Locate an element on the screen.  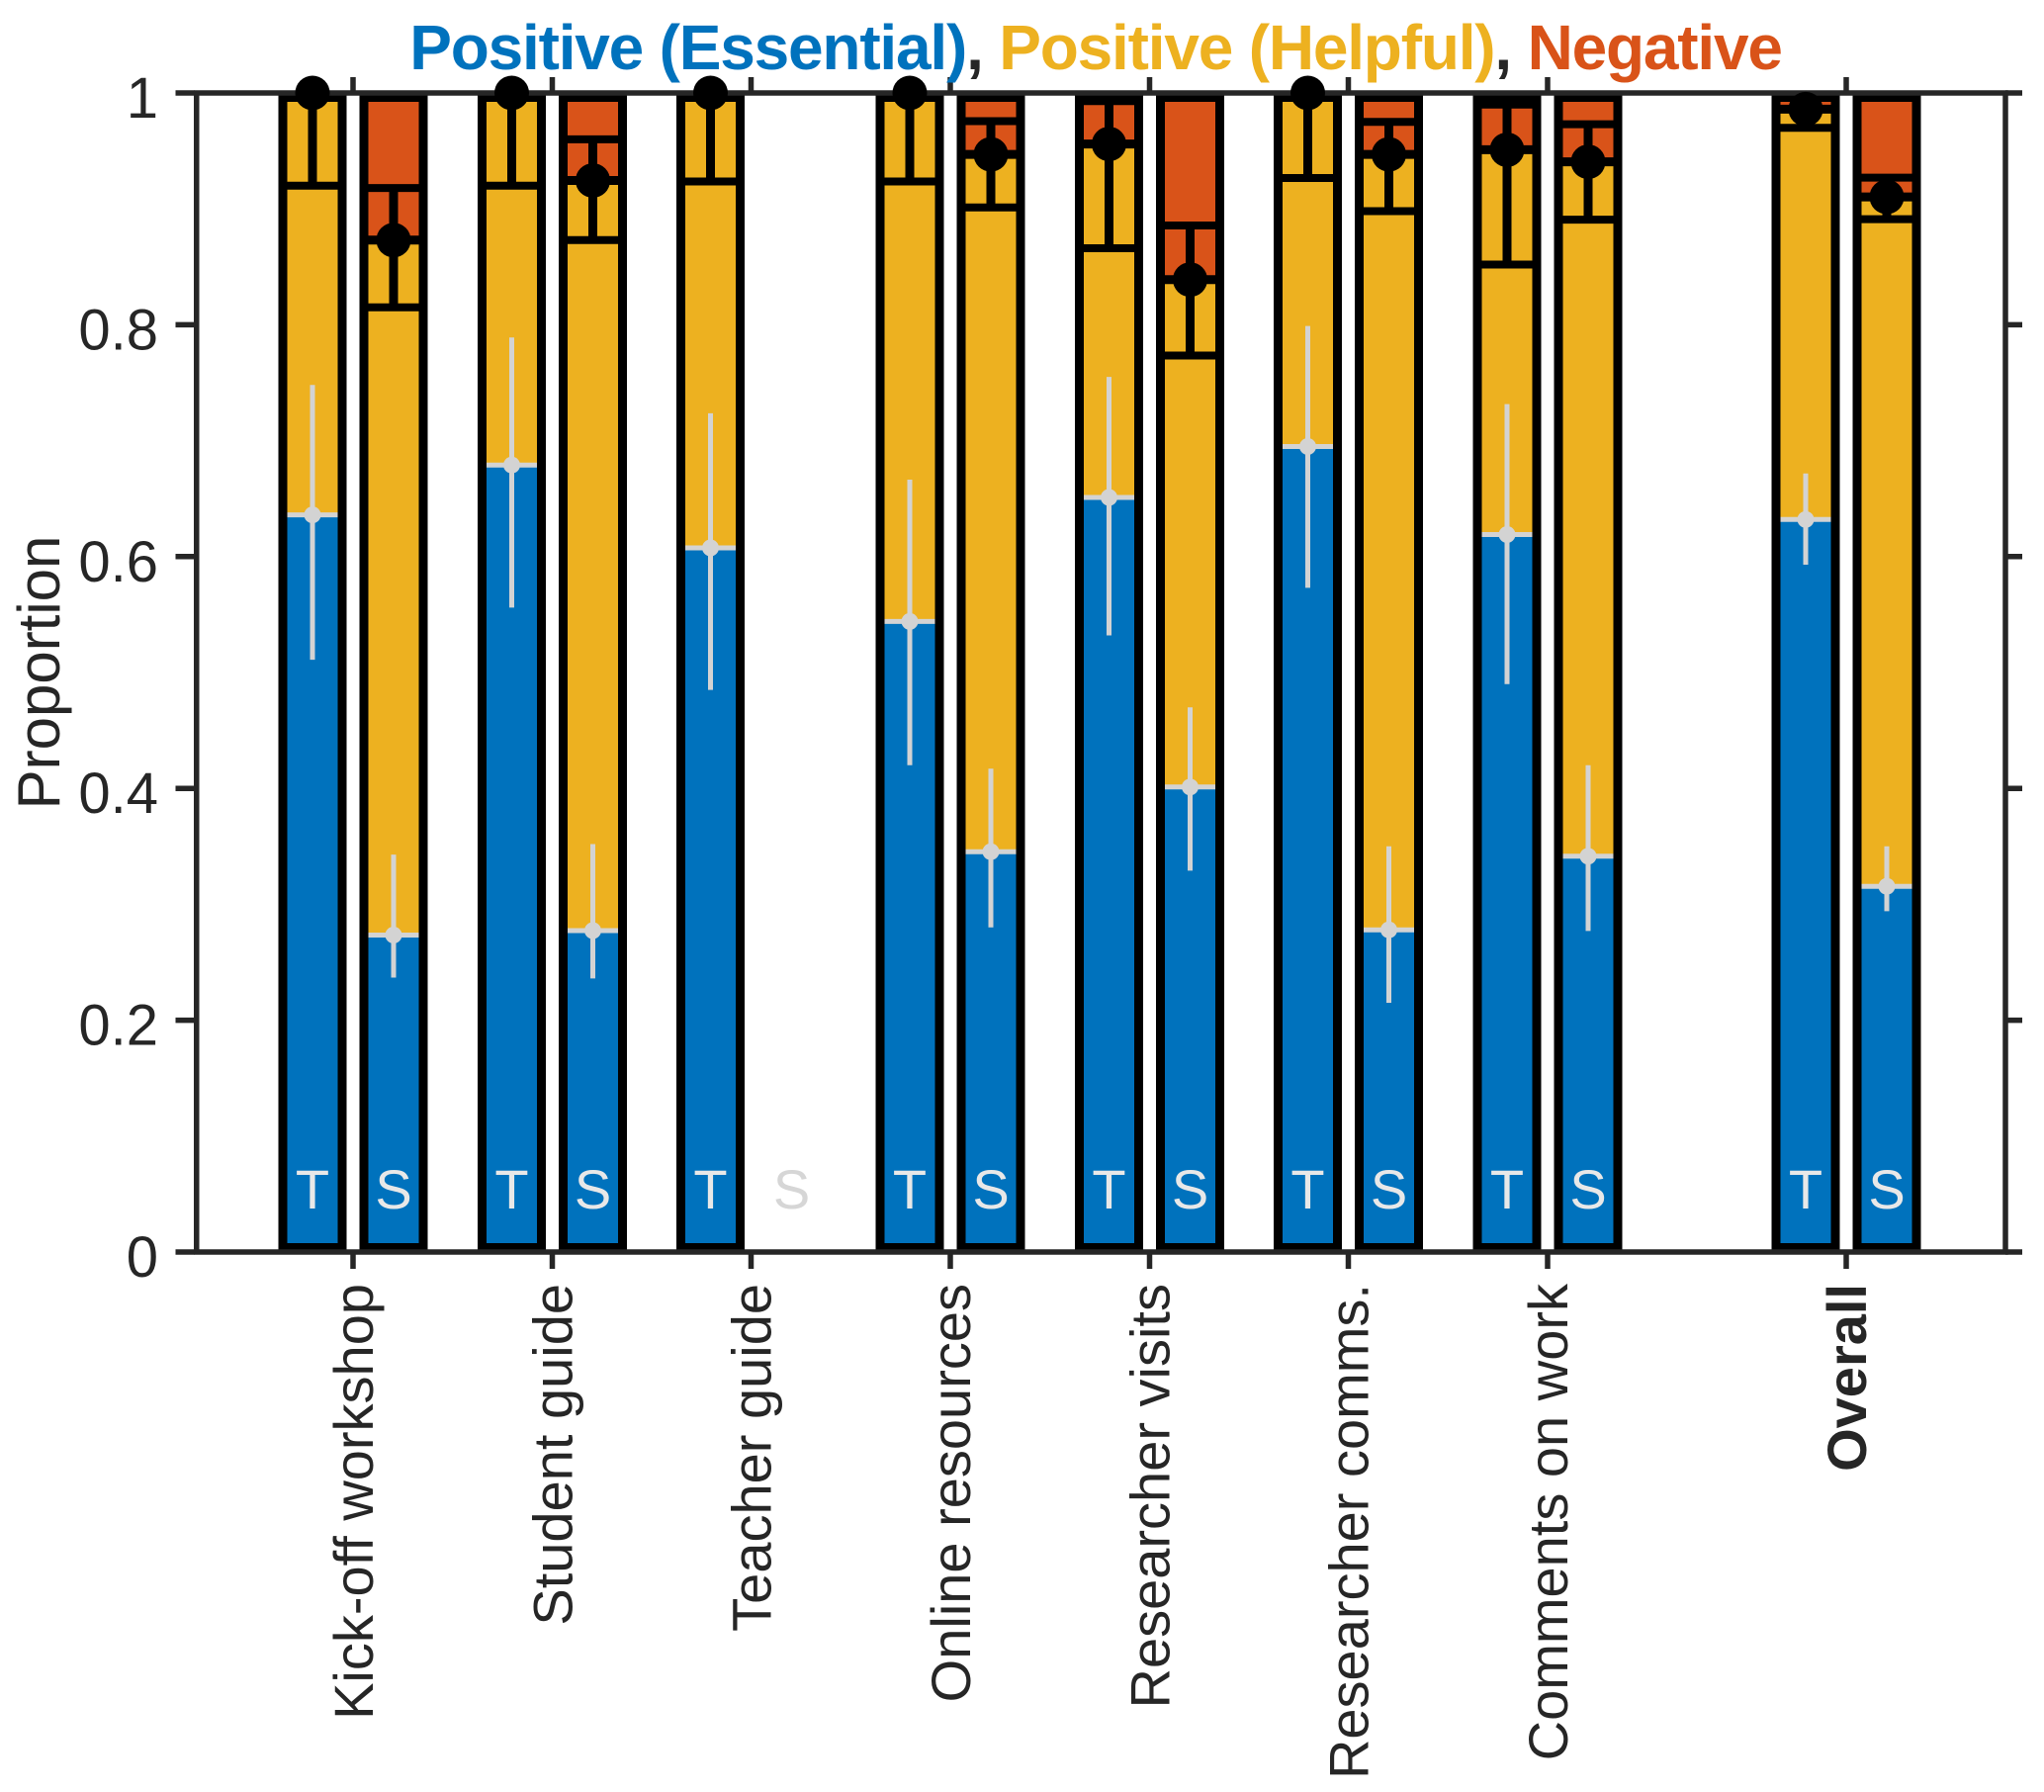
svg-text: Overall is located at coordinates (1847, 1378).